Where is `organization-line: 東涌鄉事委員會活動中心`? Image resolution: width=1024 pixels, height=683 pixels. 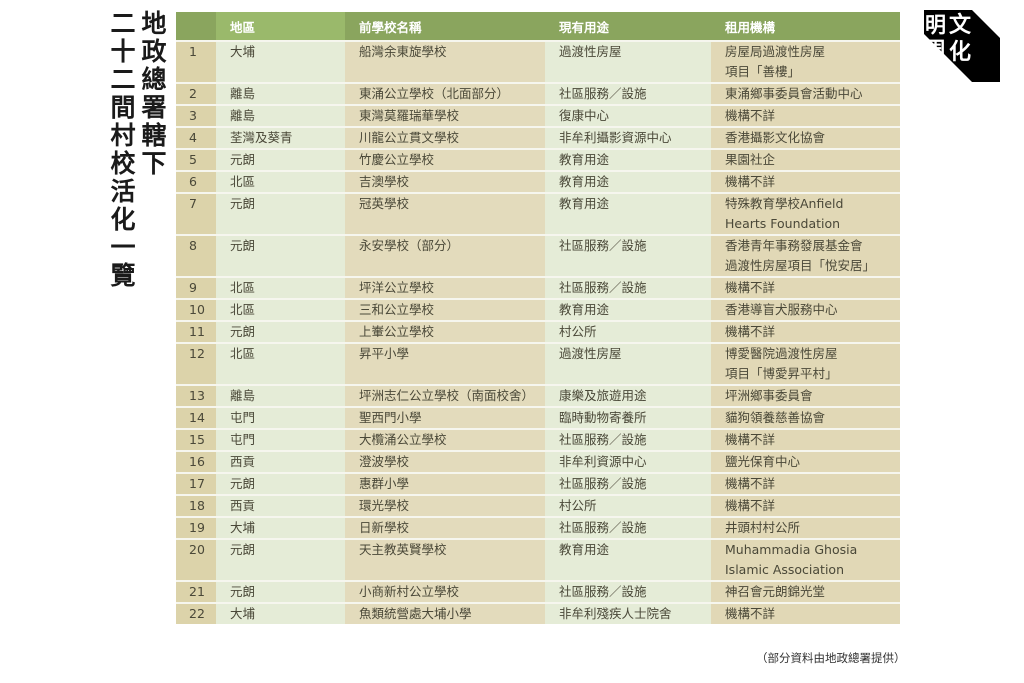
organization-line: 東涌鄉事委員會活動中心 is located at coordinates (794, 93).